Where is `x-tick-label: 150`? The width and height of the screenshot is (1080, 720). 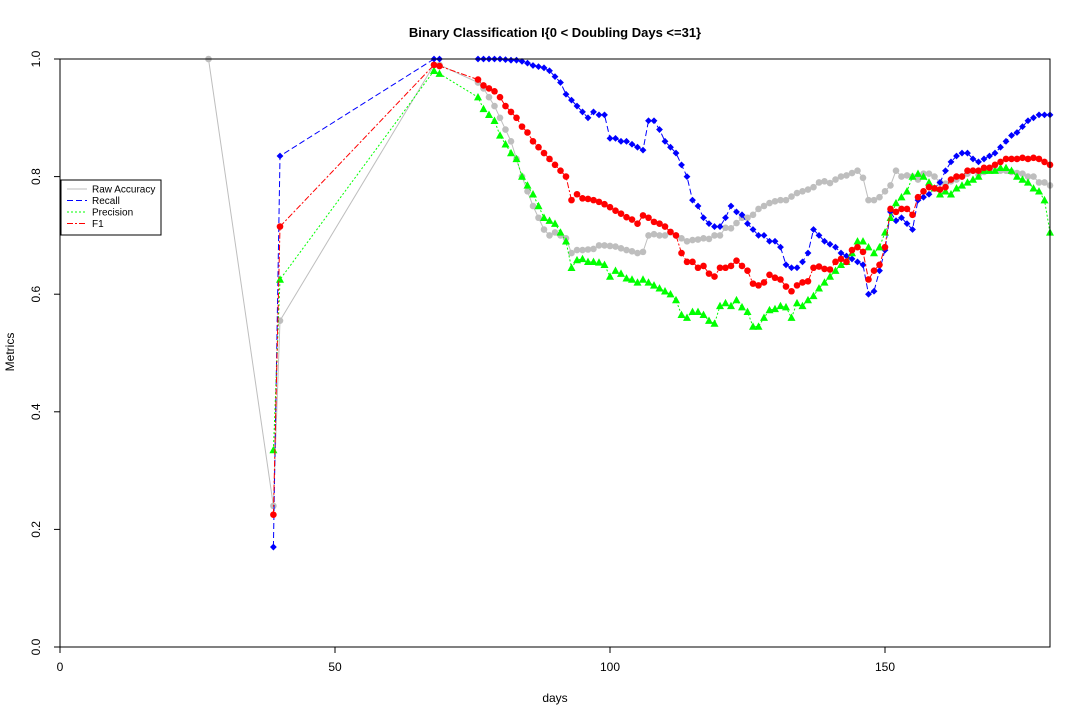
x-tick-label: 150 is located at coordinates (885, 667).